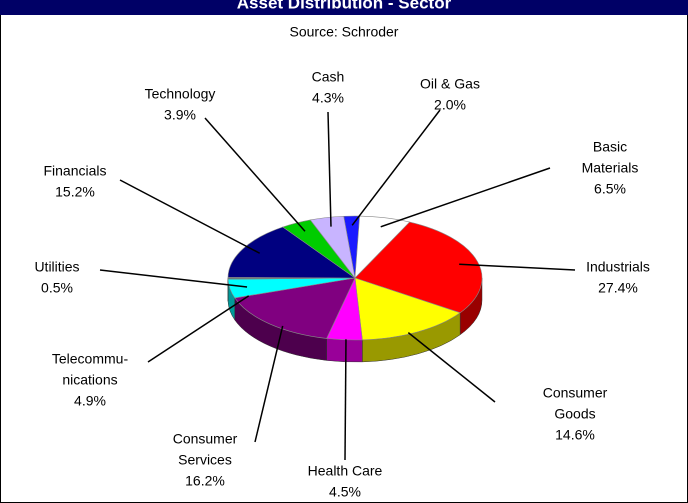  I want to click on value-label: 16.2%, so click(205, 481).